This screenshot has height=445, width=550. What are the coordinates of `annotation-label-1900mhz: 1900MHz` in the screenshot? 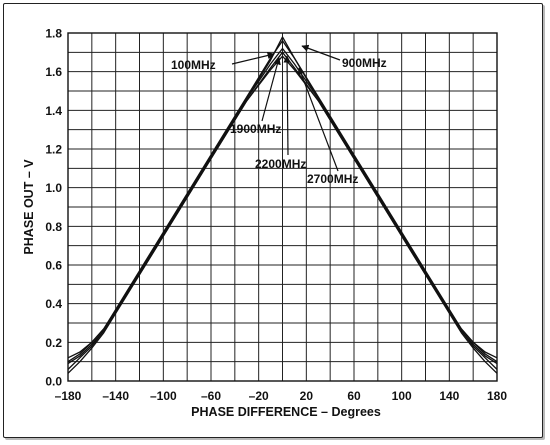 It's located at (255, 129).